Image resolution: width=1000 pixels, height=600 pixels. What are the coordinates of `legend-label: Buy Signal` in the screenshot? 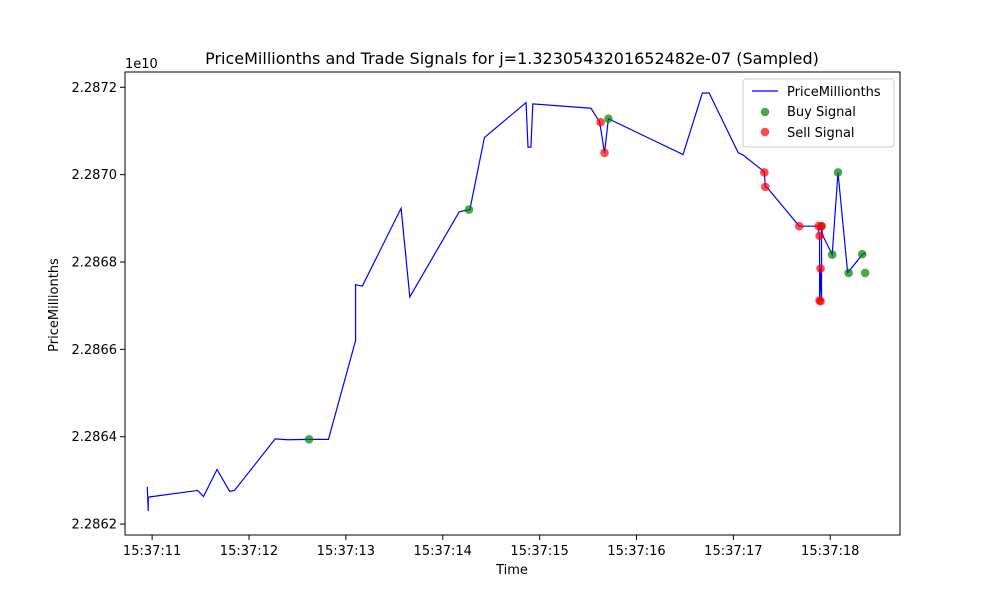 It's located at (821, 112).